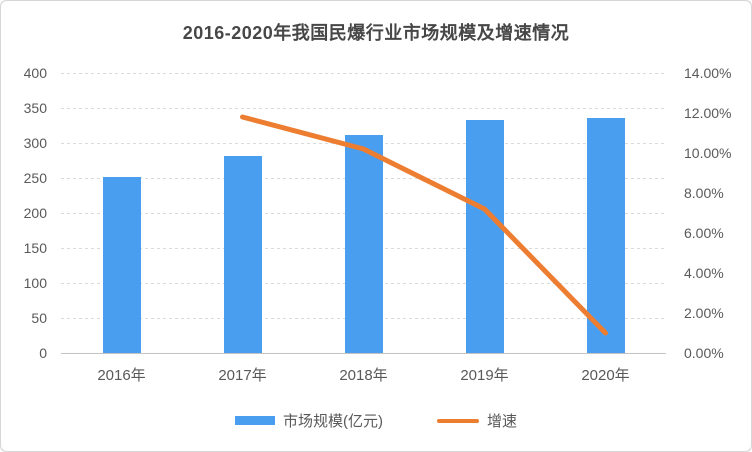 This screenshot has width=752, height=452. I want to click on left-axis-tick: 200, so click(35, 213).